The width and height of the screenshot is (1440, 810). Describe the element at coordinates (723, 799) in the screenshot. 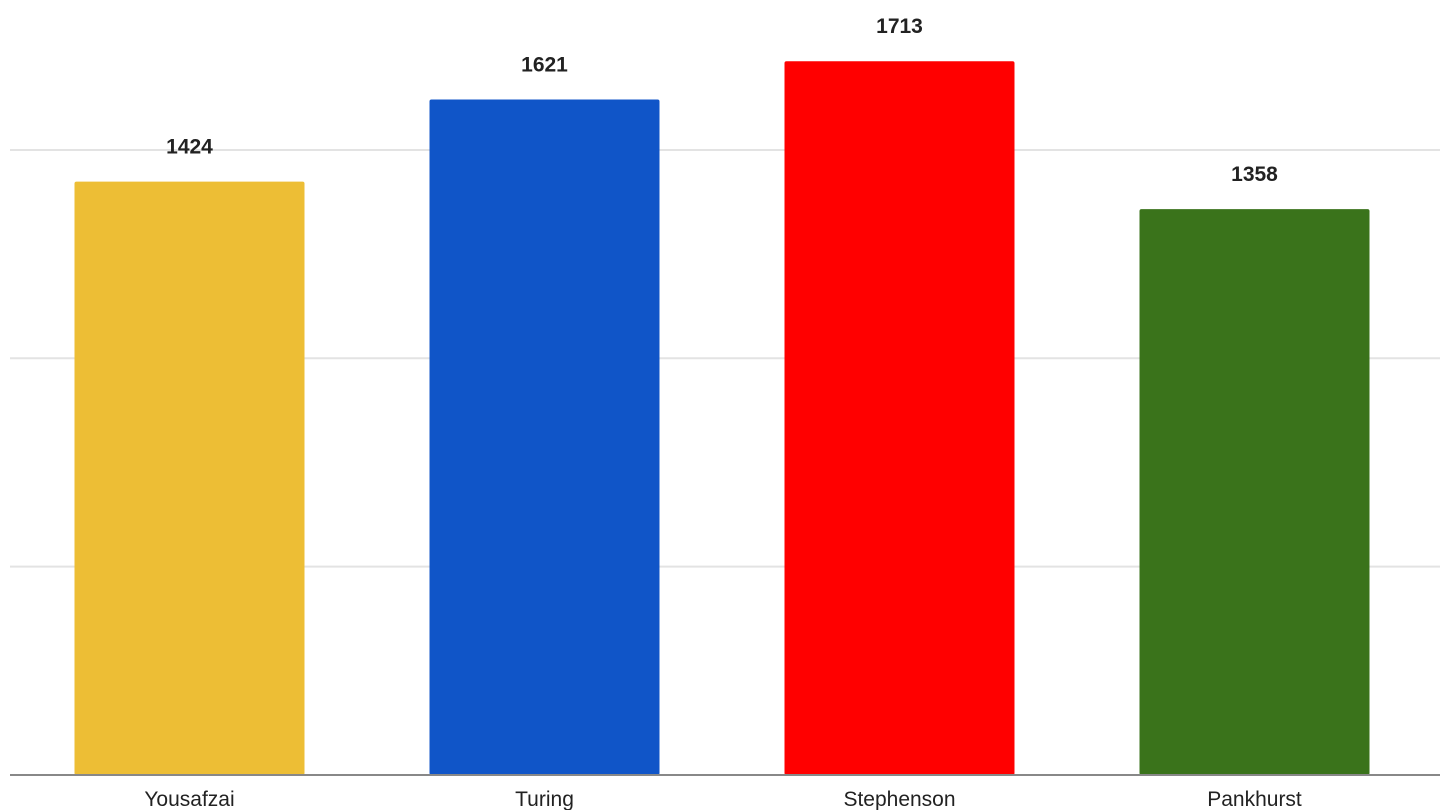

I see `category-labels: Yousafzai Turing Stephenson Pankhurst` at that location.